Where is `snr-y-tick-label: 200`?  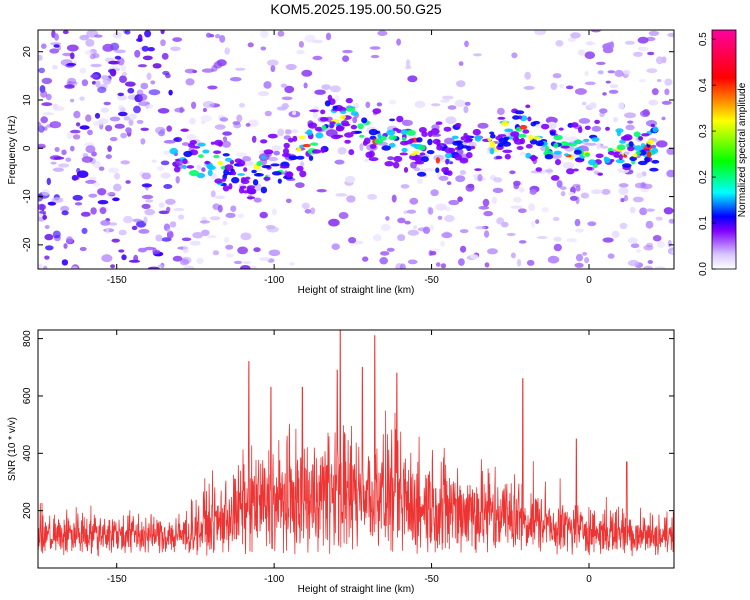
snr-y-tick-label: 200 is located at coordinates (27, 510).